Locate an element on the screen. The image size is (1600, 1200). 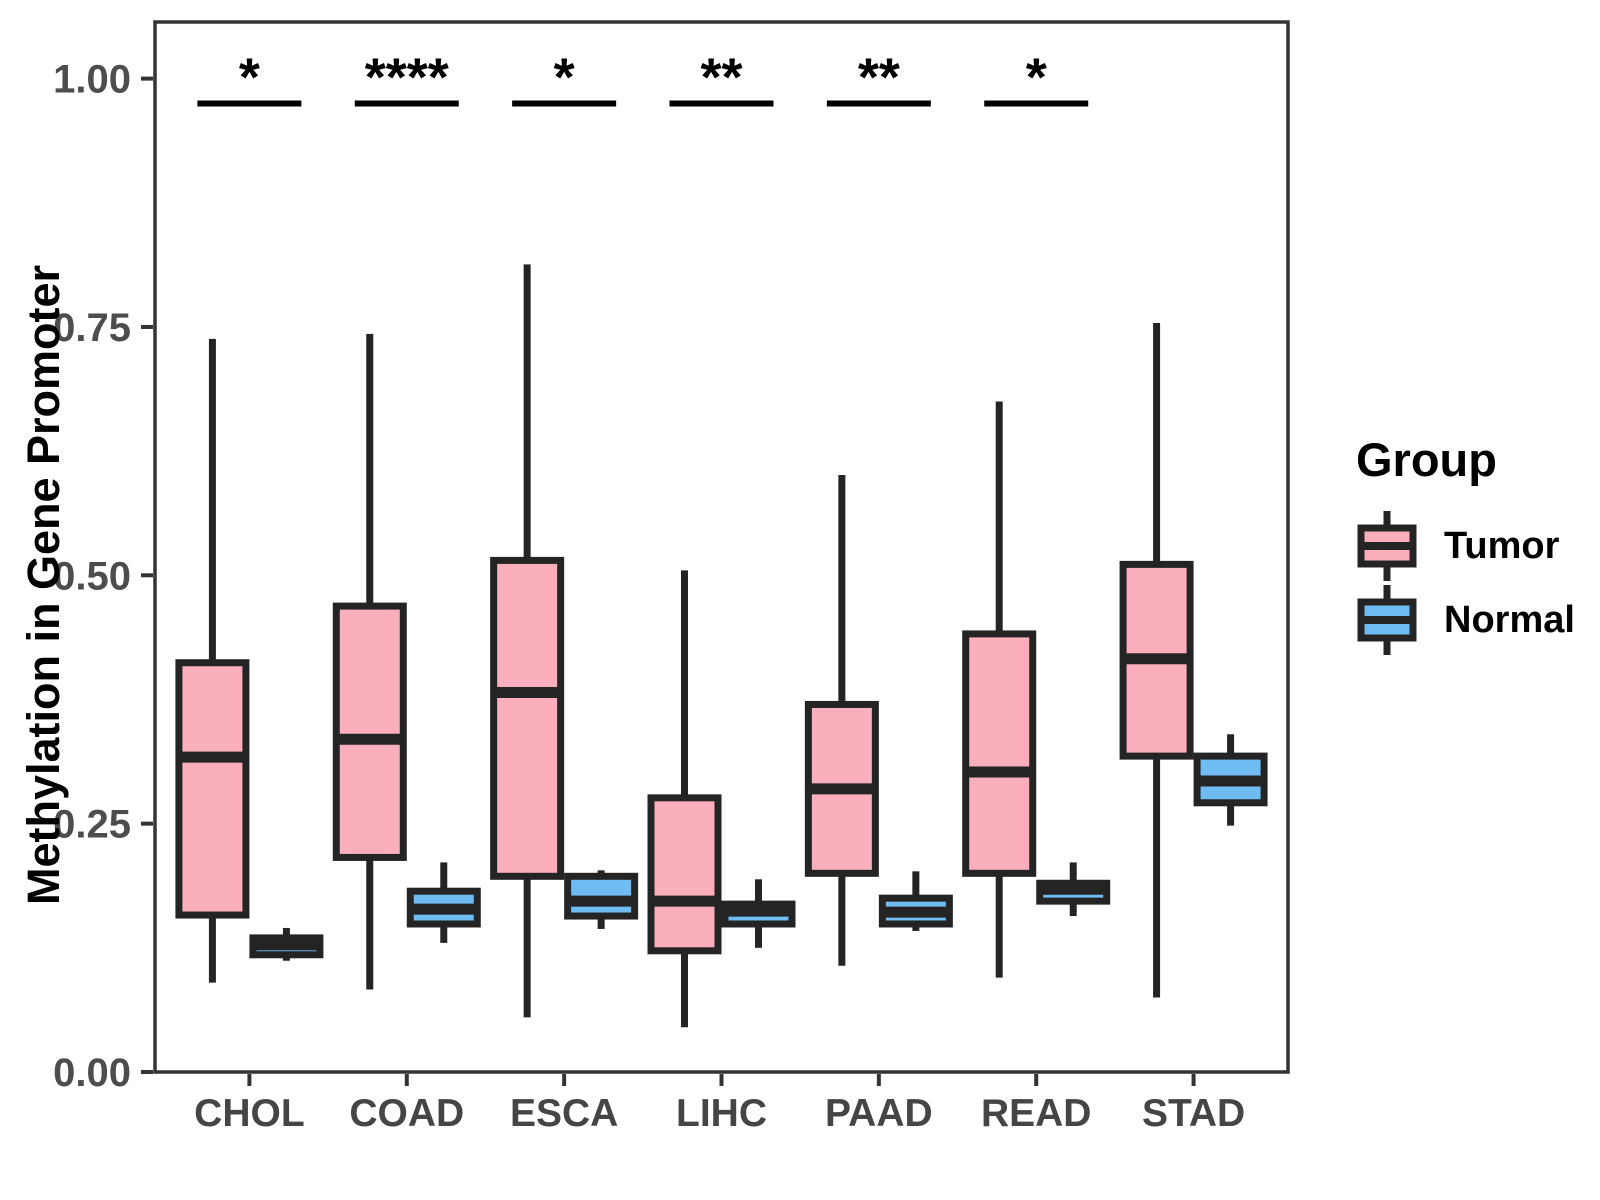
x-tick-label: ESCA is located at coordinates (564, 1113).